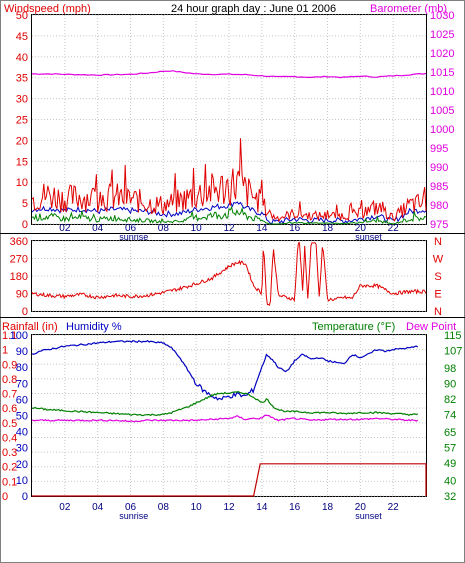 The image size is (465, 563). Describe the element at coordinates (22, 368) in the screenshot. I see `humidity-tick-label: 80` at that location.